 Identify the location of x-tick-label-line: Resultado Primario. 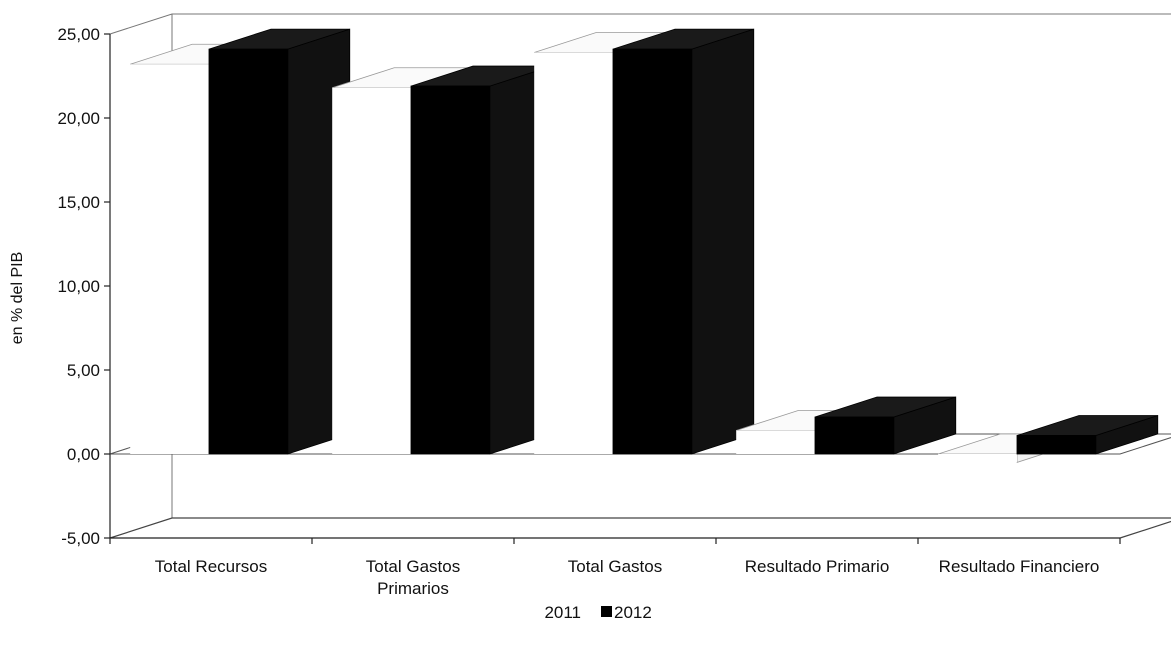
(817, 566).